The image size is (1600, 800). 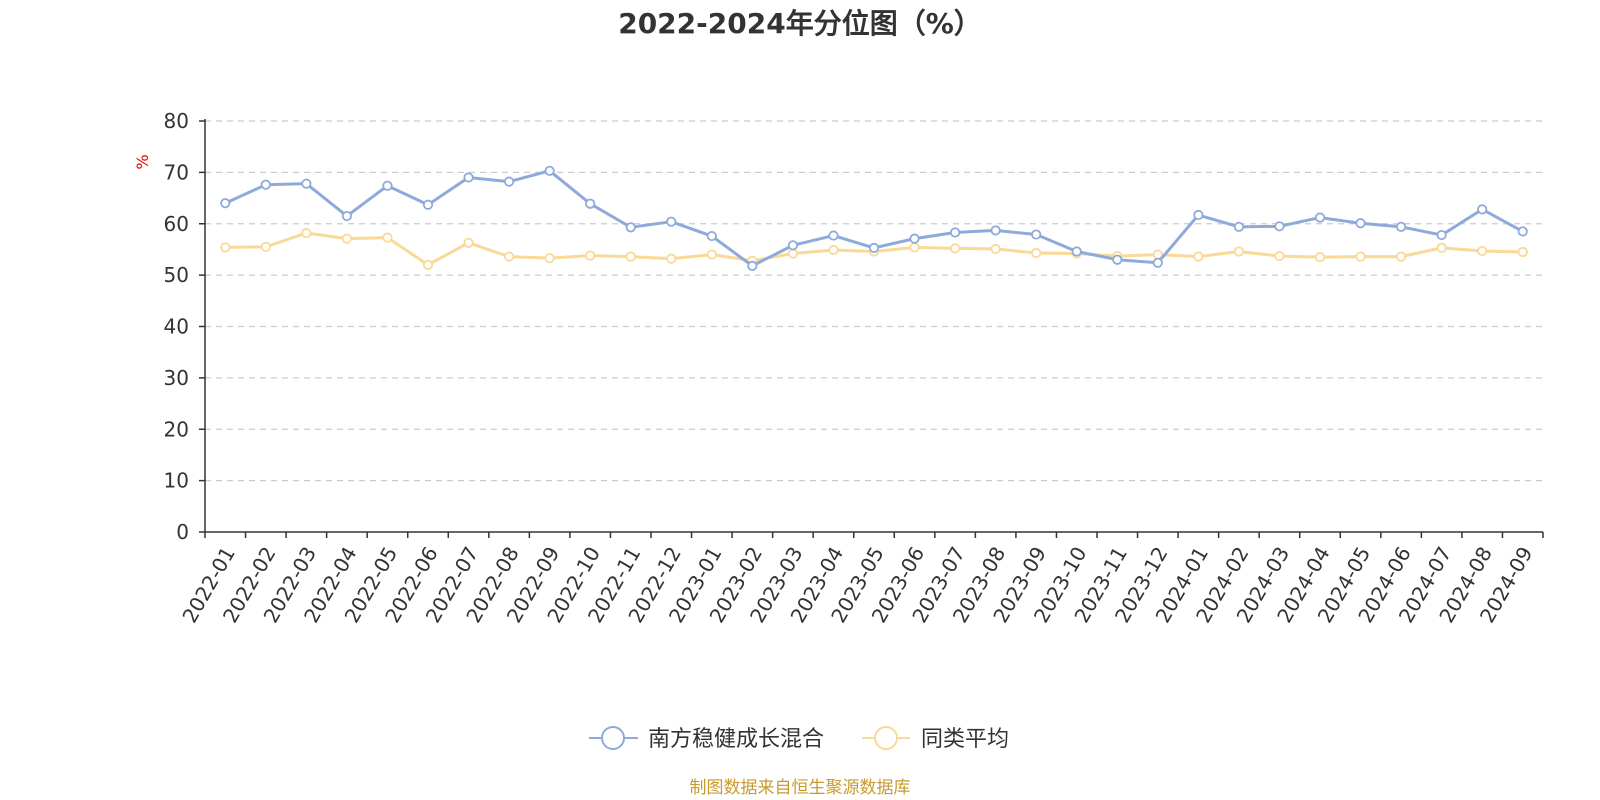 What do you see at coordinates (176, 429) in the screenshot?
I see `y-tick-label: 20` at bounding box center [176, 429].